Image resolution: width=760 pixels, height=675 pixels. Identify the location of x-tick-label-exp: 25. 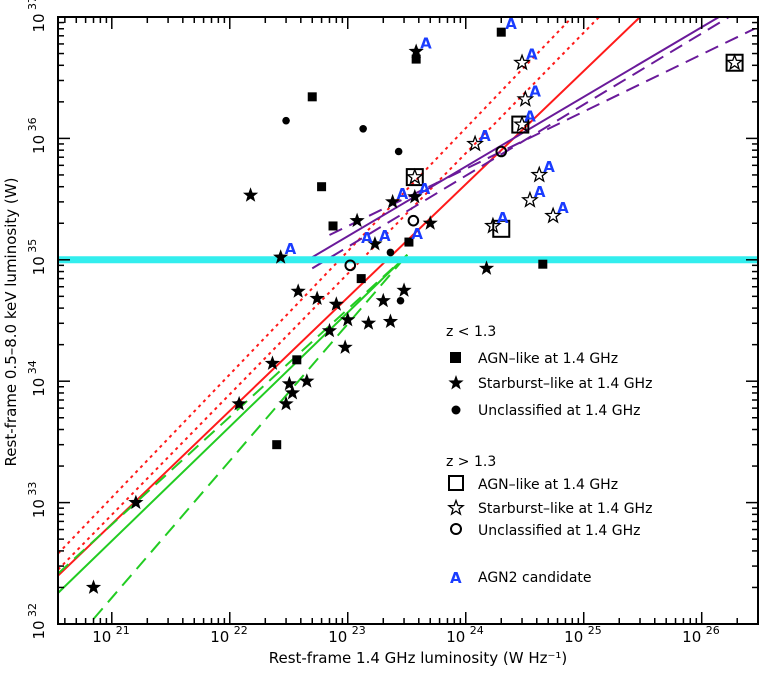
(595, 630).